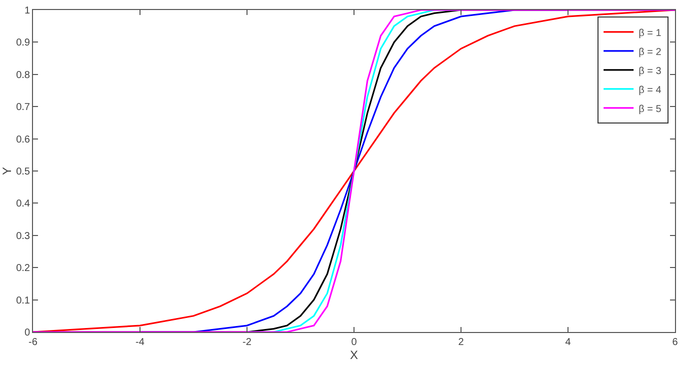 This screenshot has height=366, width=686. What do you see at coordinates (354, 342) in the screenshot?
I see `x-tick-label: 0` at bounding box center [354, 342].